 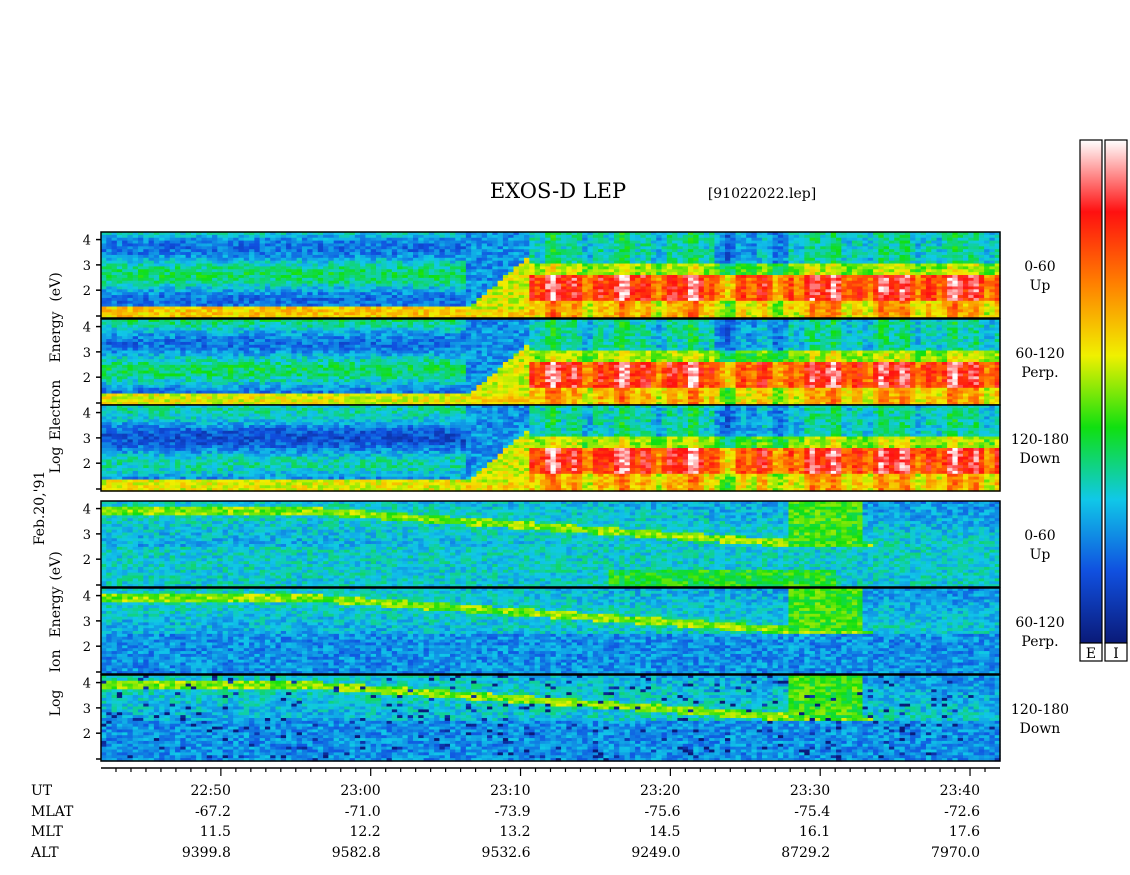 What do you see at coordinates (40, 508) in the screenshot?
I see `date-label: Feb.20,'91` at bounding box center [40, 508].